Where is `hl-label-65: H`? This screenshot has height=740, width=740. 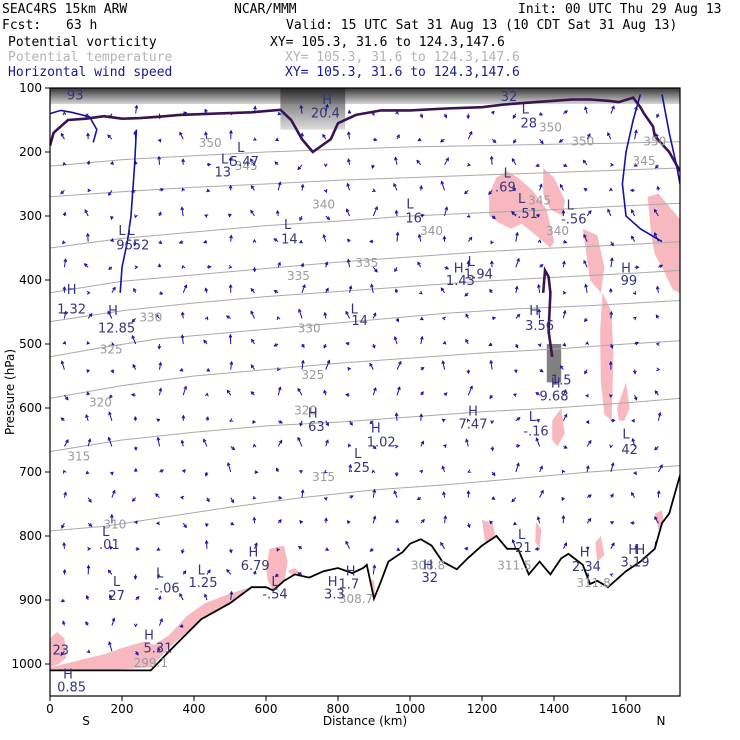
hl-label-65: H is located at coordinates (333, 582).